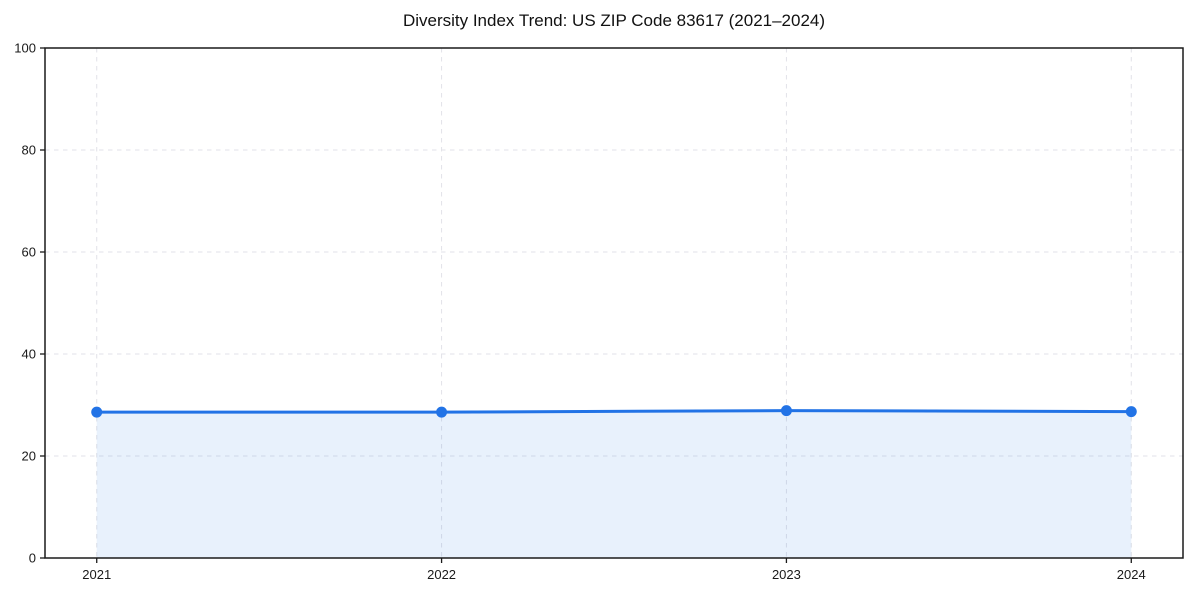 This screenshot has width=1200, height=600. I want to click on x-tick-label: 2024, so click(1131, 574).